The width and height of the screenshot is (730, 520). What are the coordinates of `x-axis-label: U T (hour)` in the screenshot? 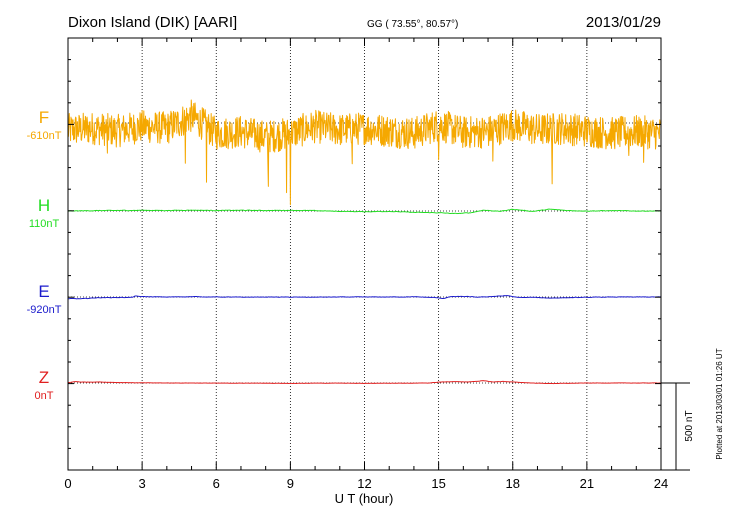 It's located at (364, 498).